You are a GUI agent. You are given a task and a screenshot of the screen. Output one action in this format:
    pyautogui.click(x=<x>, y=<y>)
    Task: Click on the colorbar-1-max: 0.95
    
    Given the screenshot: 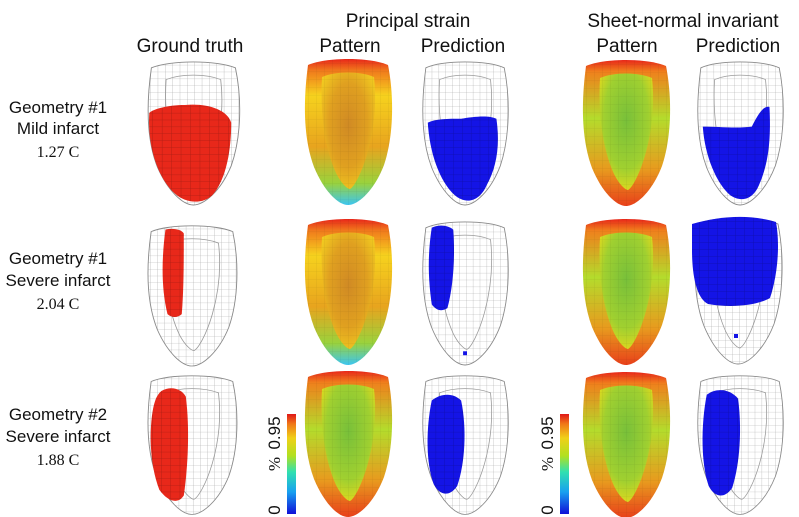 What is the action you would take?
    pyautogui.click(x=274, y=432)
    